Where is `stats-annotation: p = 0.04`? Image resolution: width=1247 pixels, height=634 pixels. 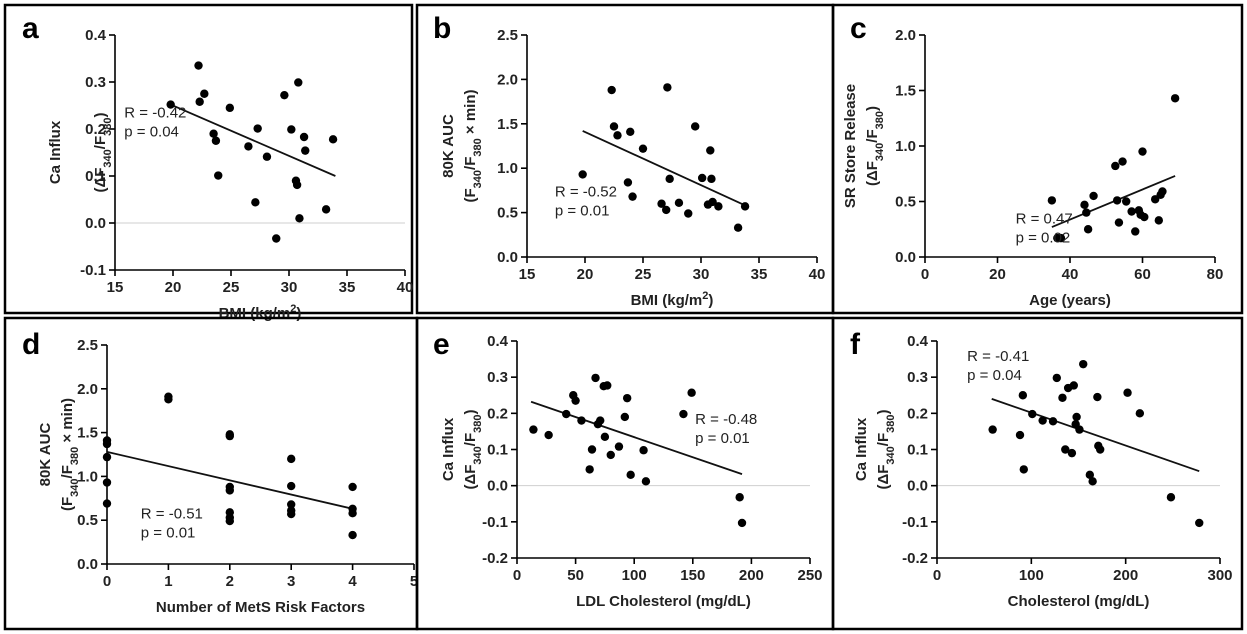
stats-annotation: p = 0.04 is located at coordinates (151, 131).